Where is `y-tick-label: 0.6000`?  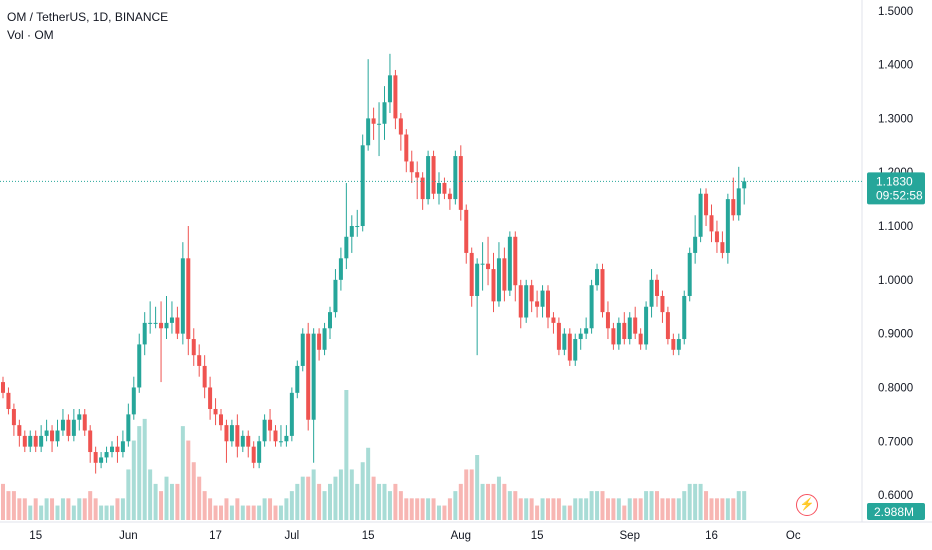 y-tick-label: 0.6000 is located at coordinates (895, 496).